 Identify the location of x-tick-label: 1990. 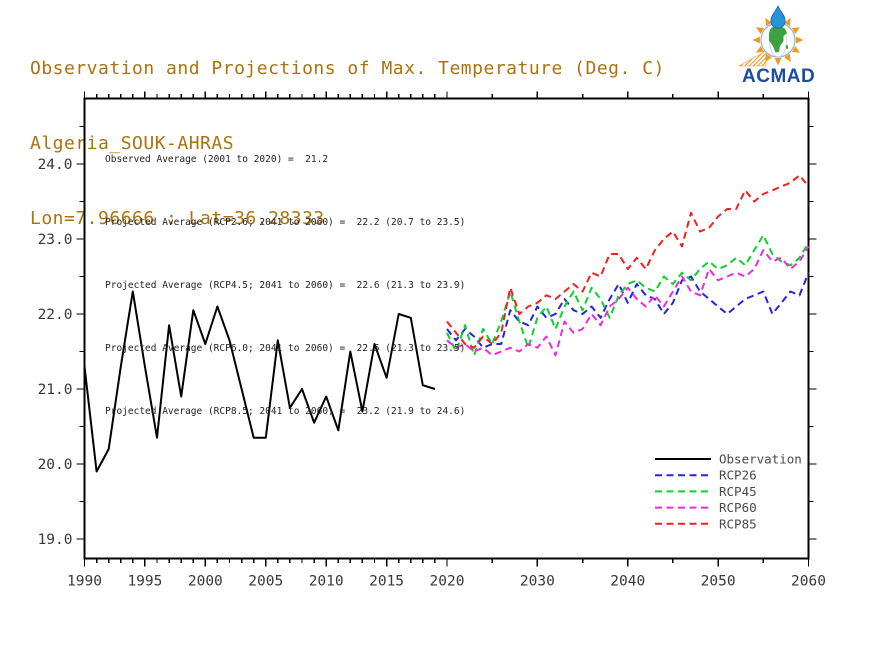
(84, 582).